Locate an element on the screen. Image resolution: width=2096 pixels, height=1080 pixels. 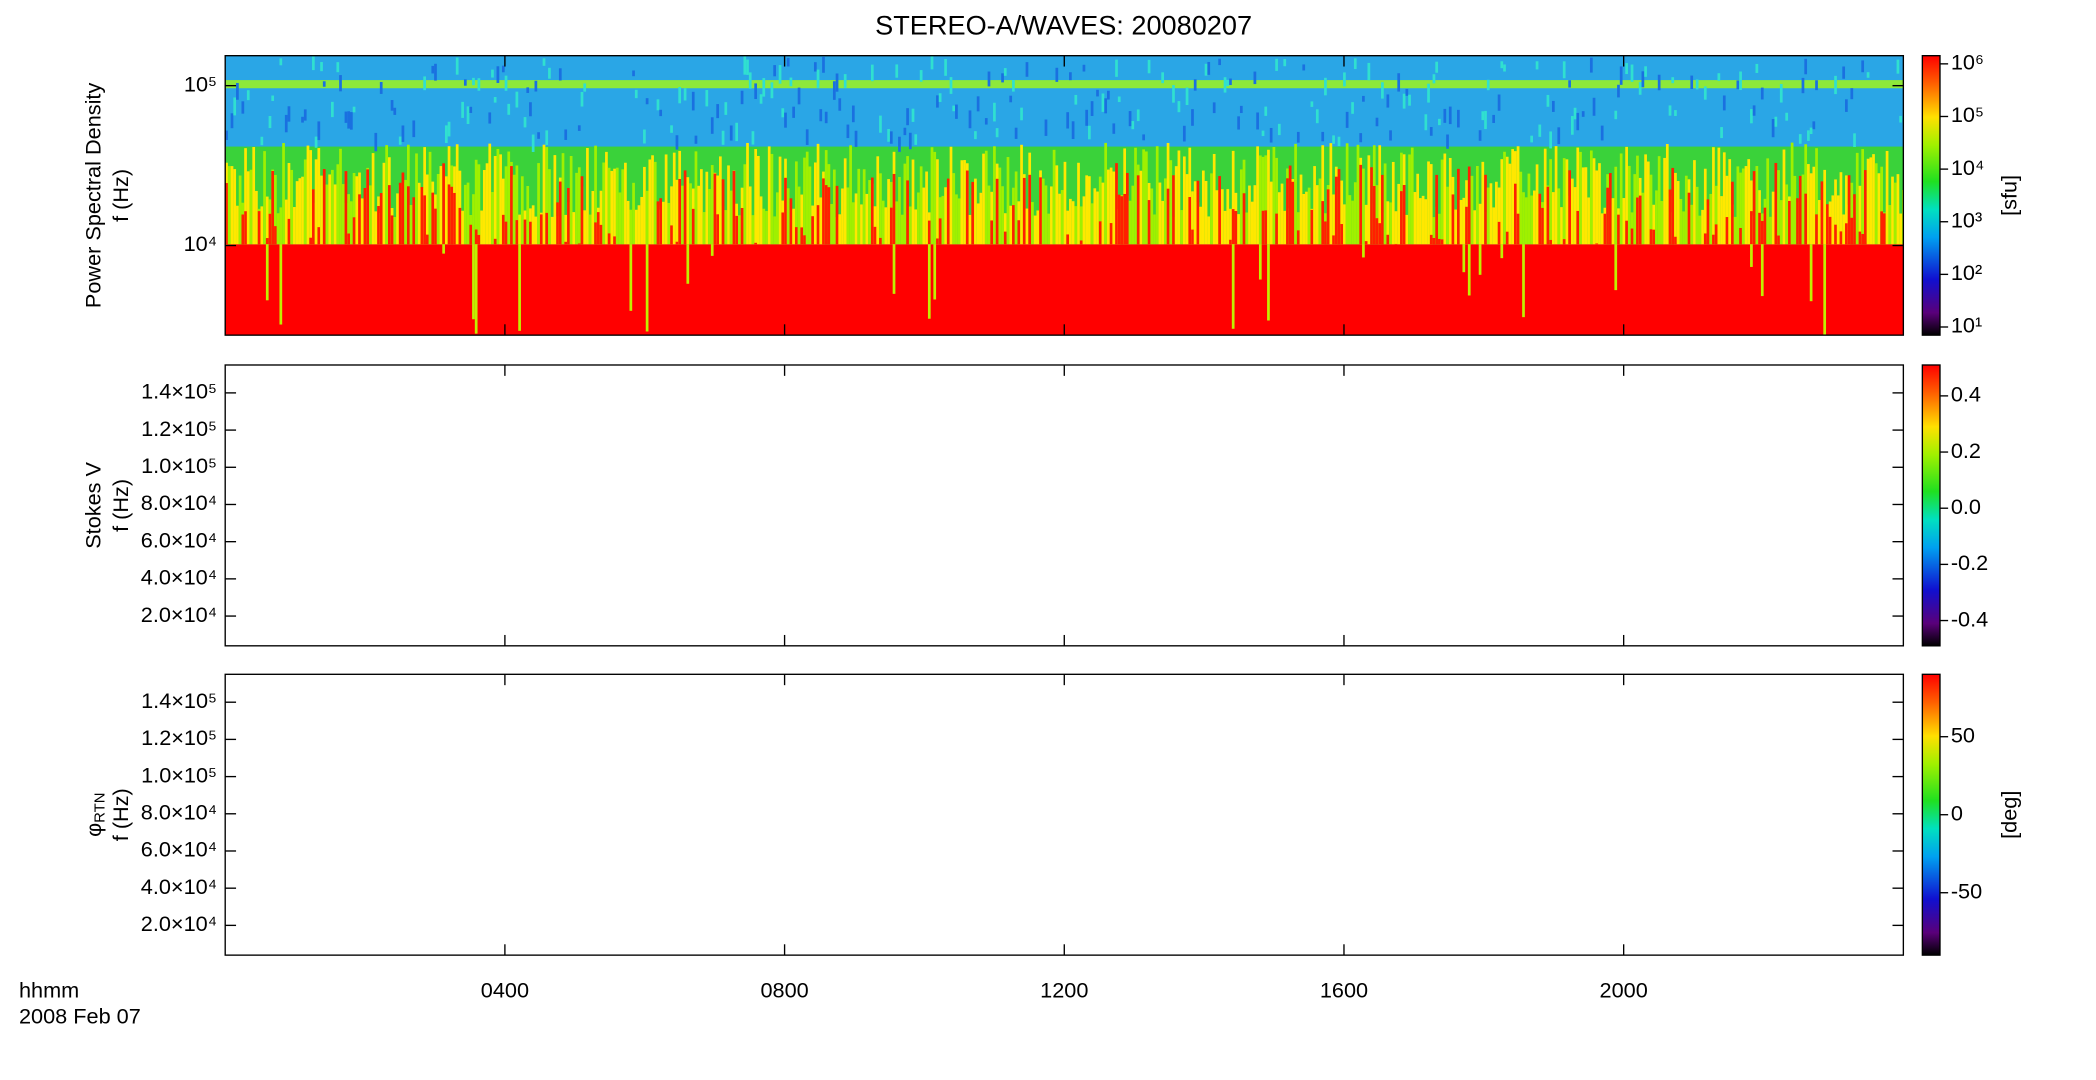
y-axis-label: f (Hz) is located at coordinates (120, 195).